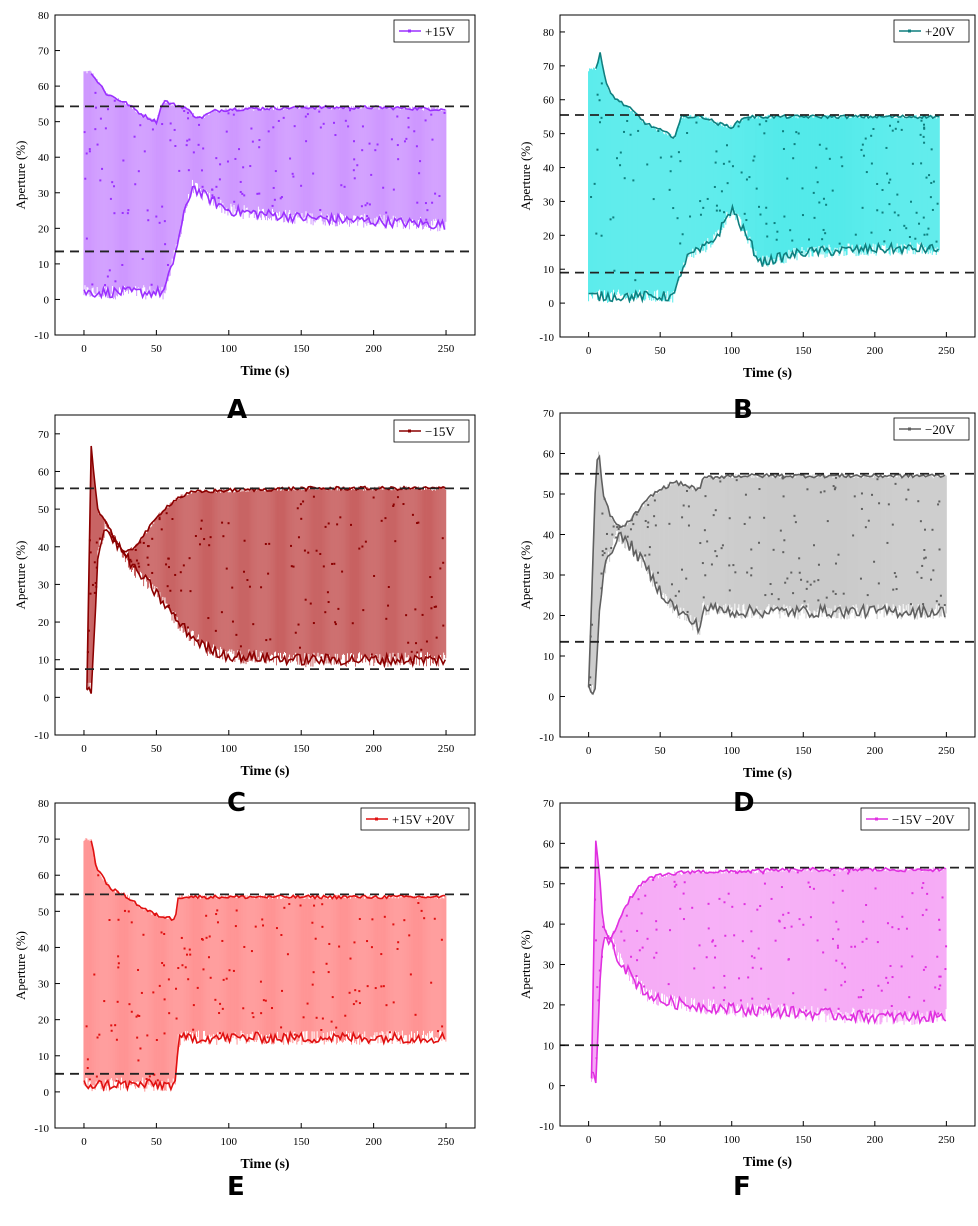 This screenshot has height=1226, width=978. What do you see at coordinates (731, 351) in the screenshot?
I see `x-tick-label: 100` at bounding box center [731, 351].